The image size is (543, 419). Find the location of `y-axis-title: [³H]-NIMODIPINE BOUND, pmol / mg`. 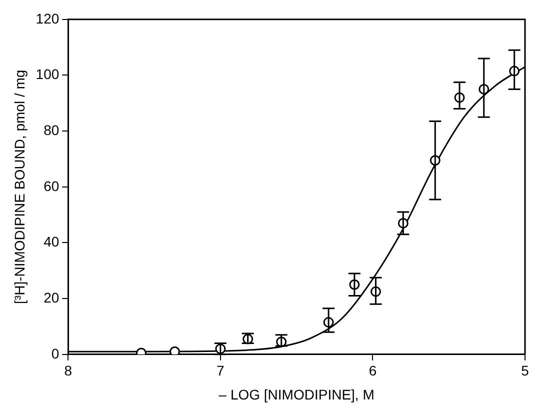

y-axis-title: [³H]-NIMODIPINE BOUND, pmol / mg is located at coordinates (19, 187).